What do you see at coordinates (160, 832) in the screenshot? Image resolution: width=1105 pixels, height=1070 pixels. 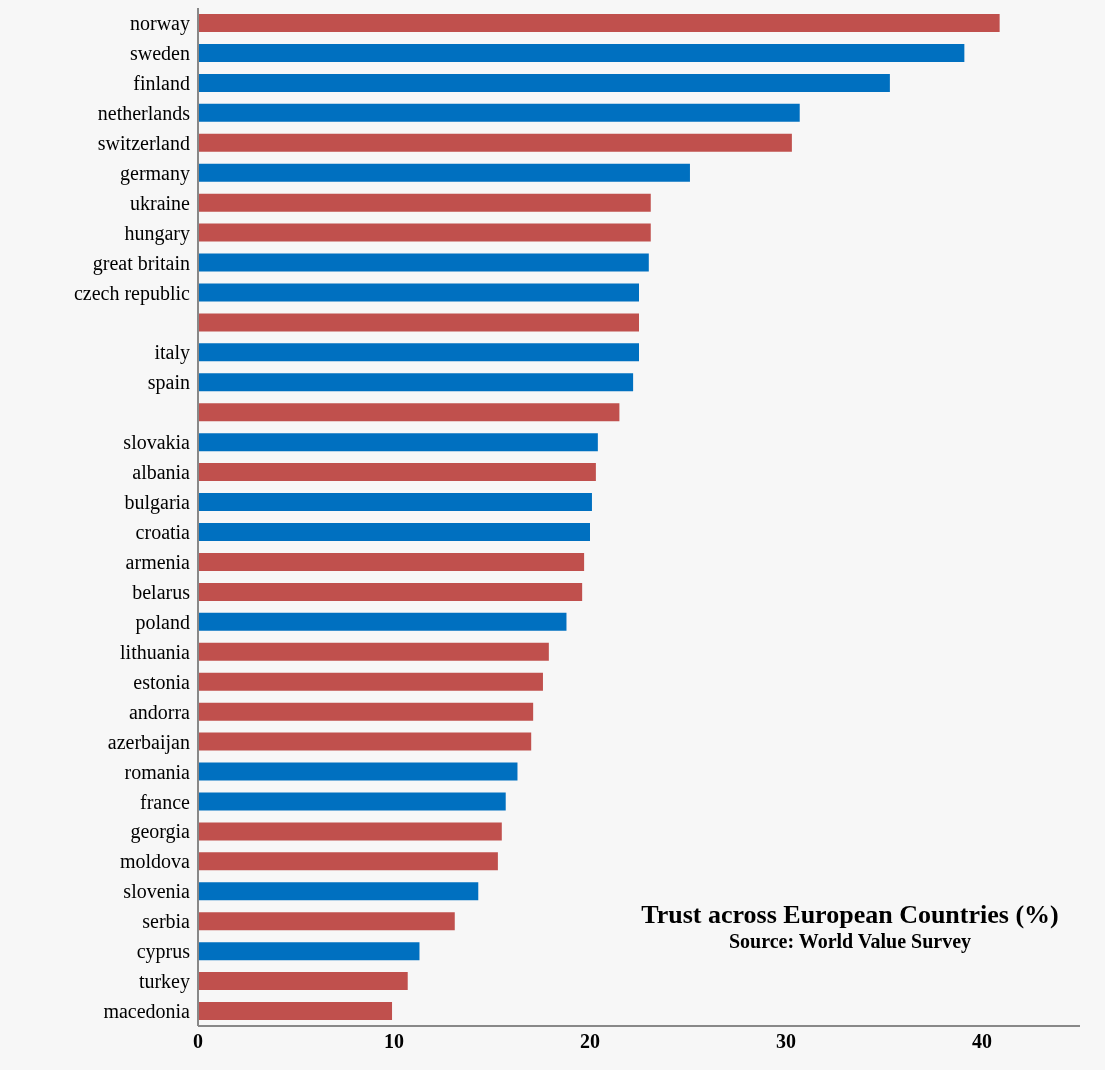 I see `y-tick-label: georgia` at bounding box center [160, 832].